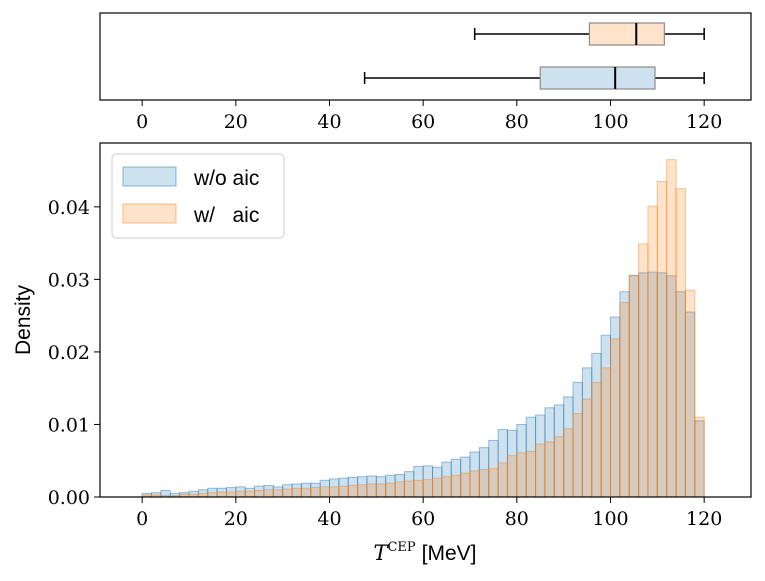  Describe the element at coordinates (226, 178) in the screenshot. I see `legend-label-without-aic: w/o aic` at that location.